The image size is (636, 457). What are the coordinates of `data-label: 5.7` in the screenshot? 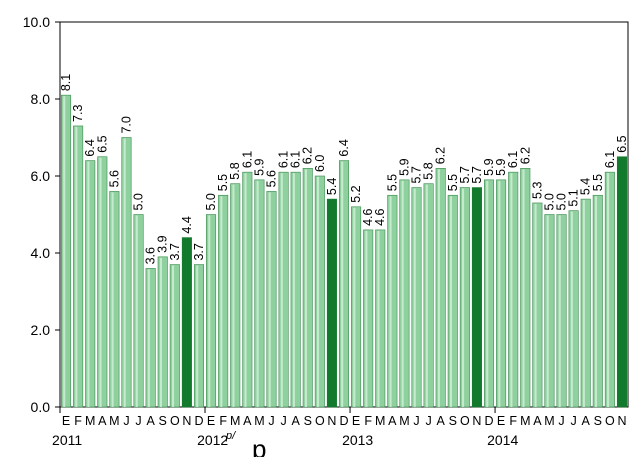 It's located at (477, 174).